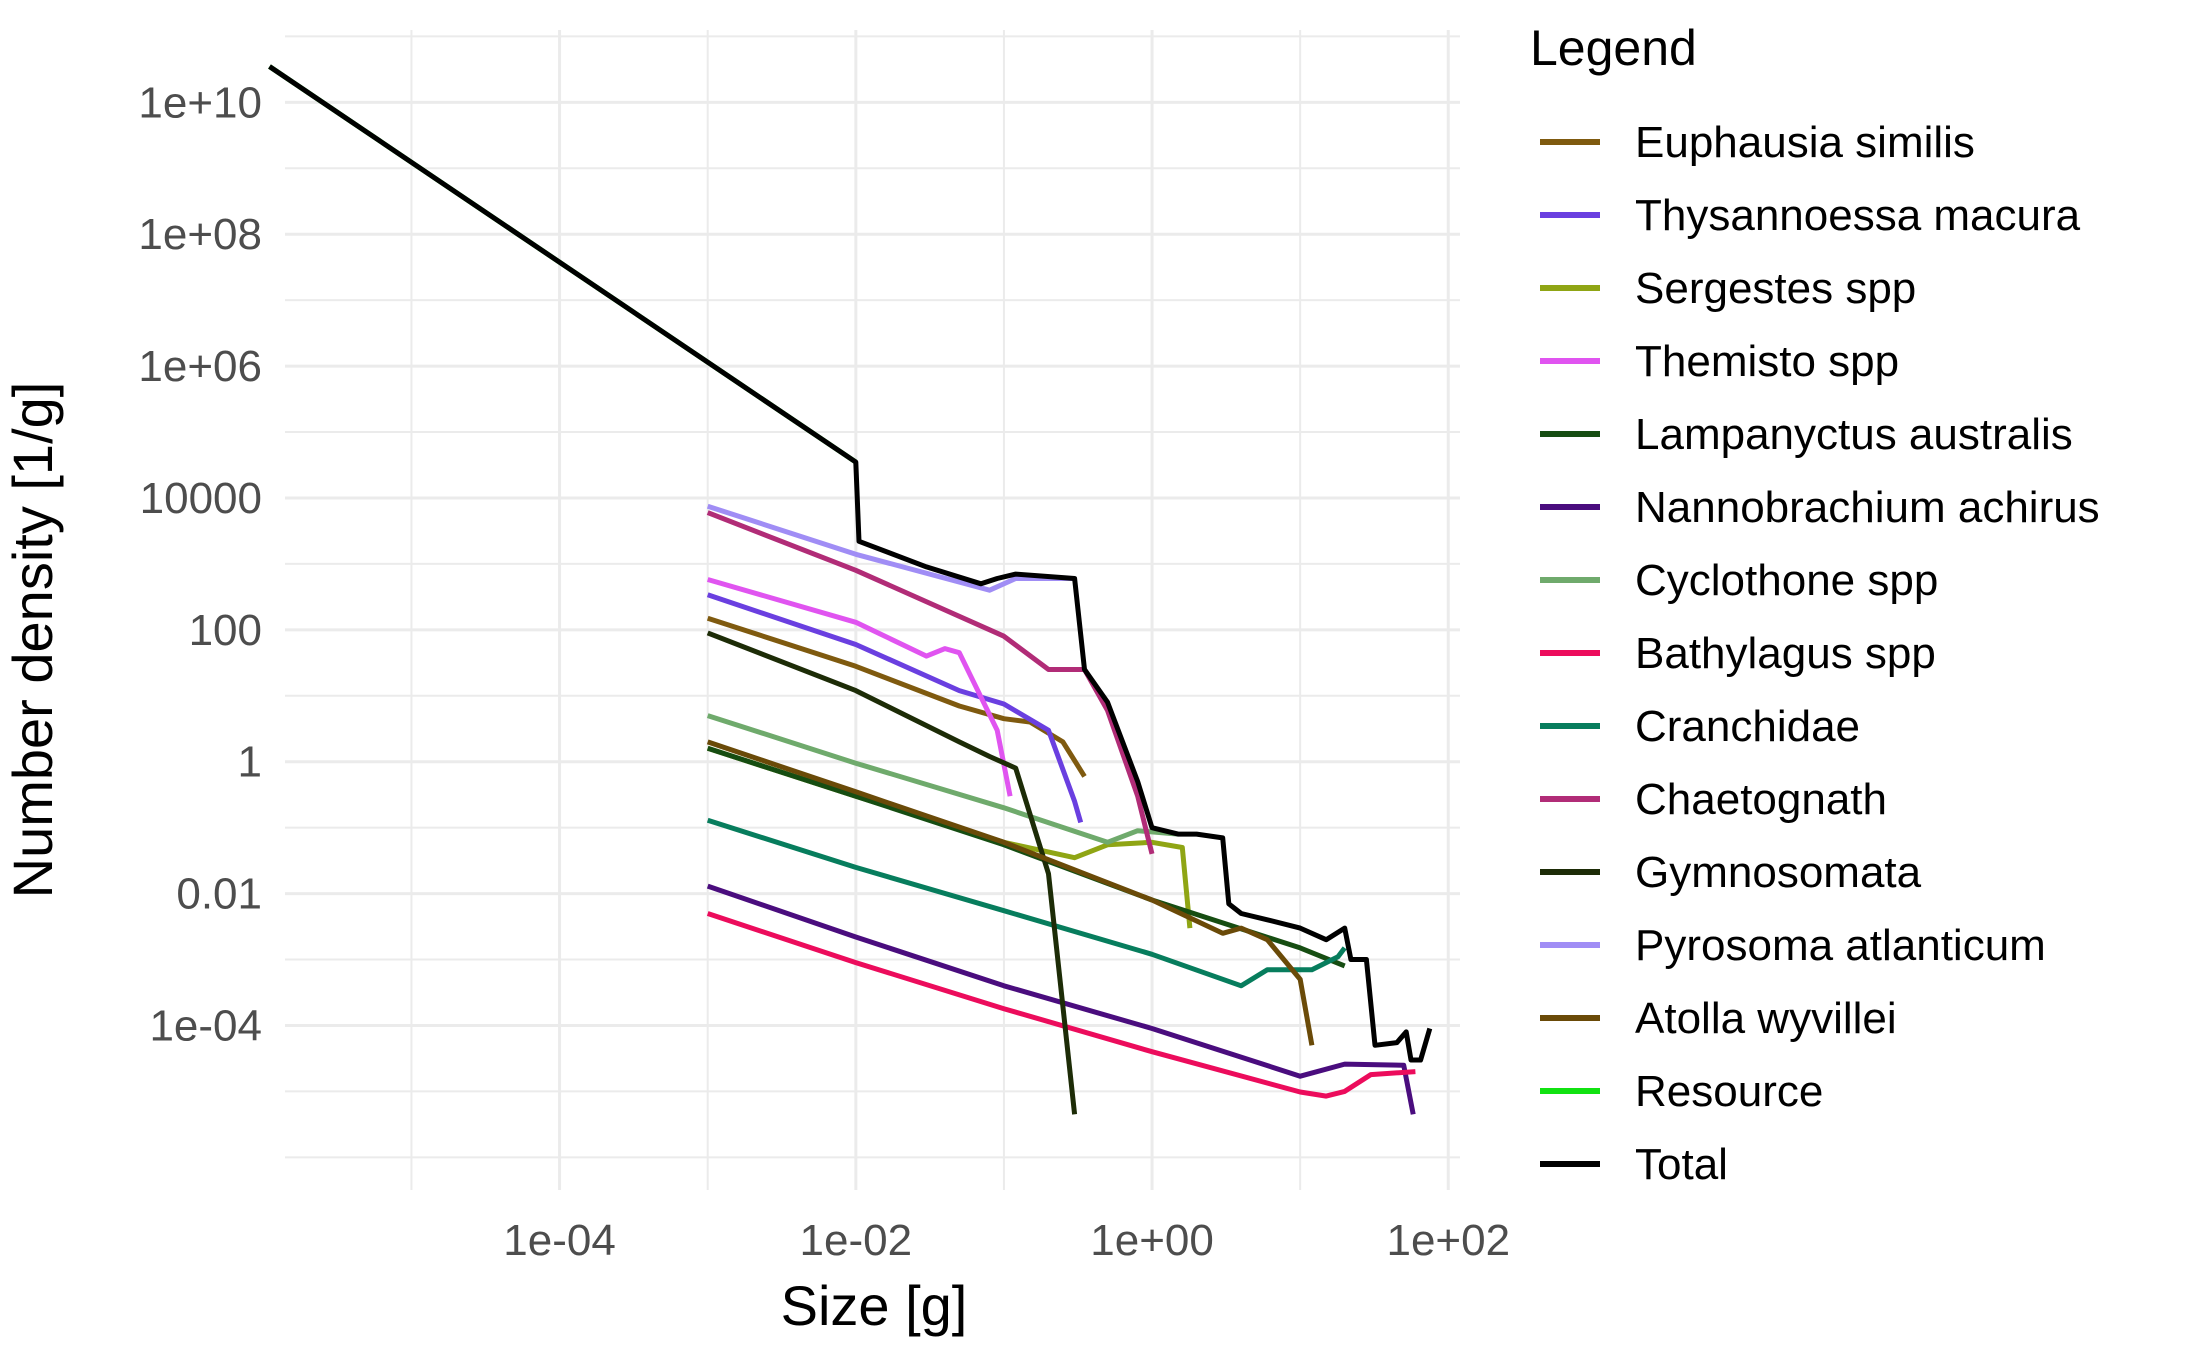  What do you see at coordinates (874, 1305) in the screenshot?
I see `x-axis-title: Size [g]` at bounding box center [874, 1305].